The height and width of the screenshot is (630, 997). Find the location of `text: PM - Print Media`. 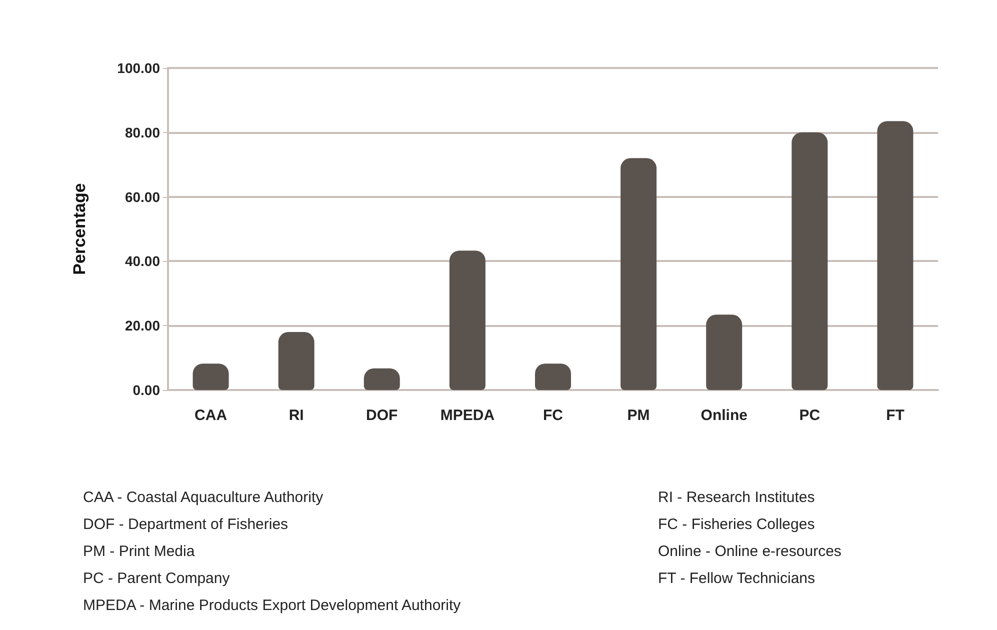

text: PM - Print Media is located at coordinates (139, 551).